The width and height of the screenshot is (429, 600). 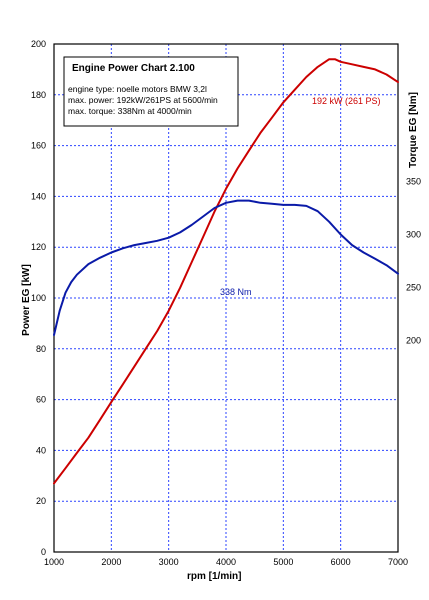 What do you see at coordinates (137, 89) in the screenshot?
I see `info-engine-type: engine type: noelle motors BMW 3,2l` at bounding box center [137, 89].